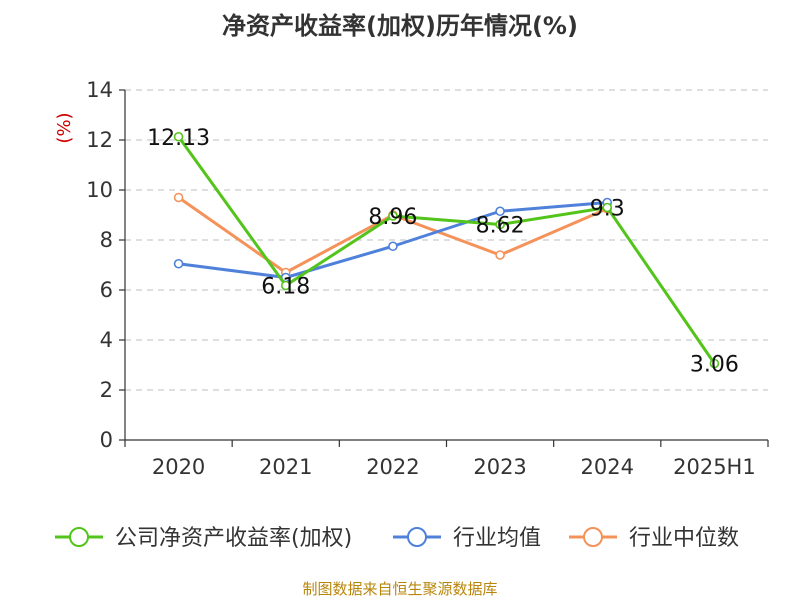 This screenshot has height=600, width=800. I want to click on y-tick-label: 0, so click(106, 440).